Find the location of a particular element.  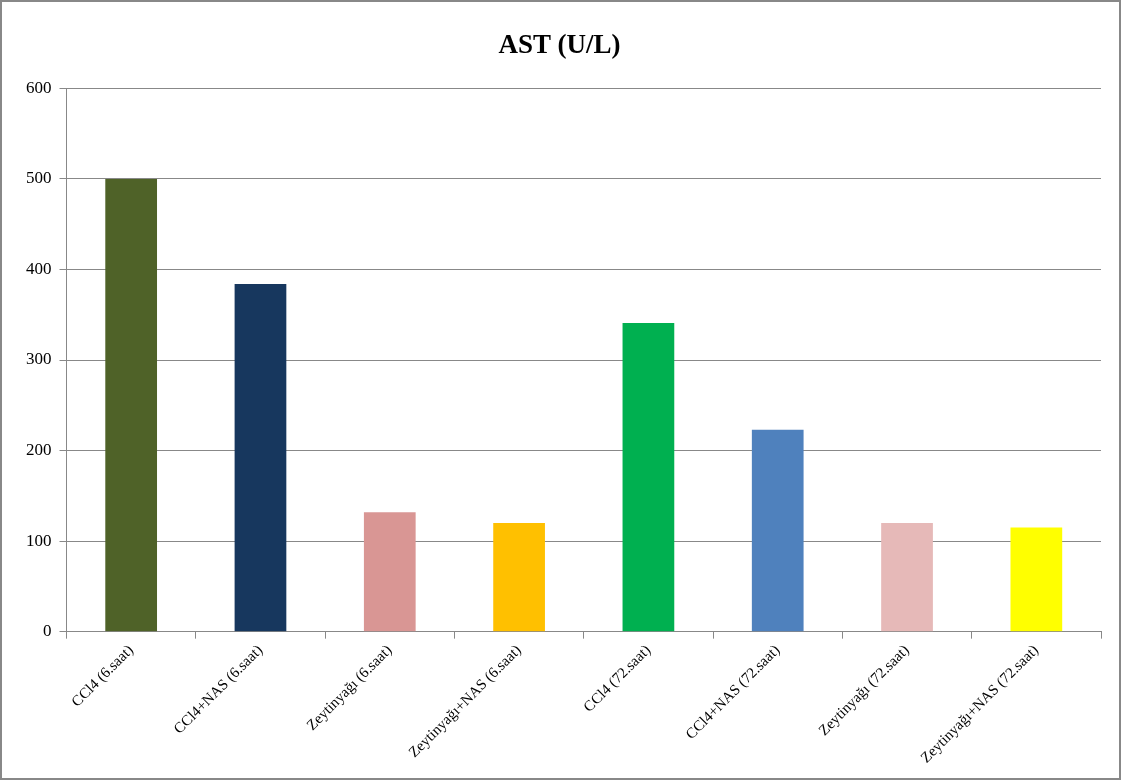

y-tick-label: 200 is located at coordinates (39, 450).